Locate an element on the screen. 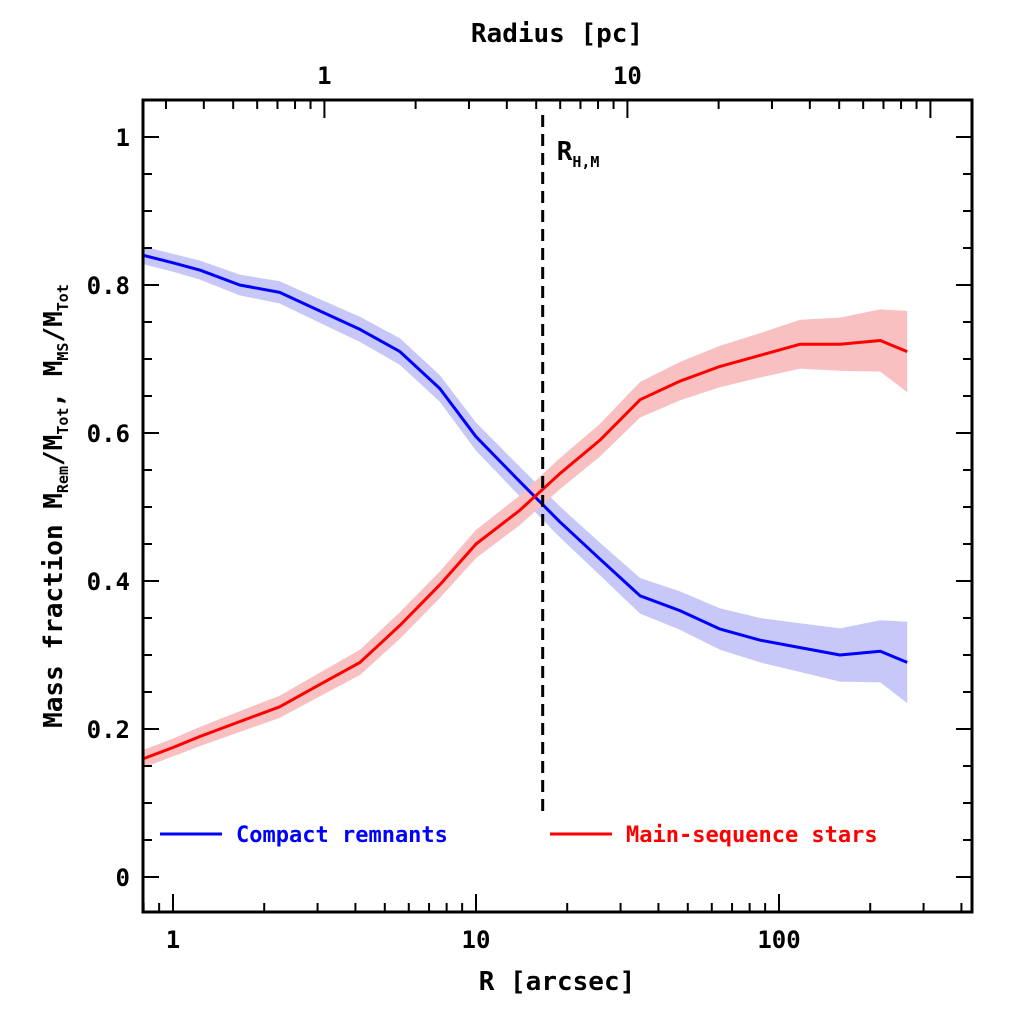  legend-label-compact-remnants: Compact remnants is located at coordinates (342, 835).